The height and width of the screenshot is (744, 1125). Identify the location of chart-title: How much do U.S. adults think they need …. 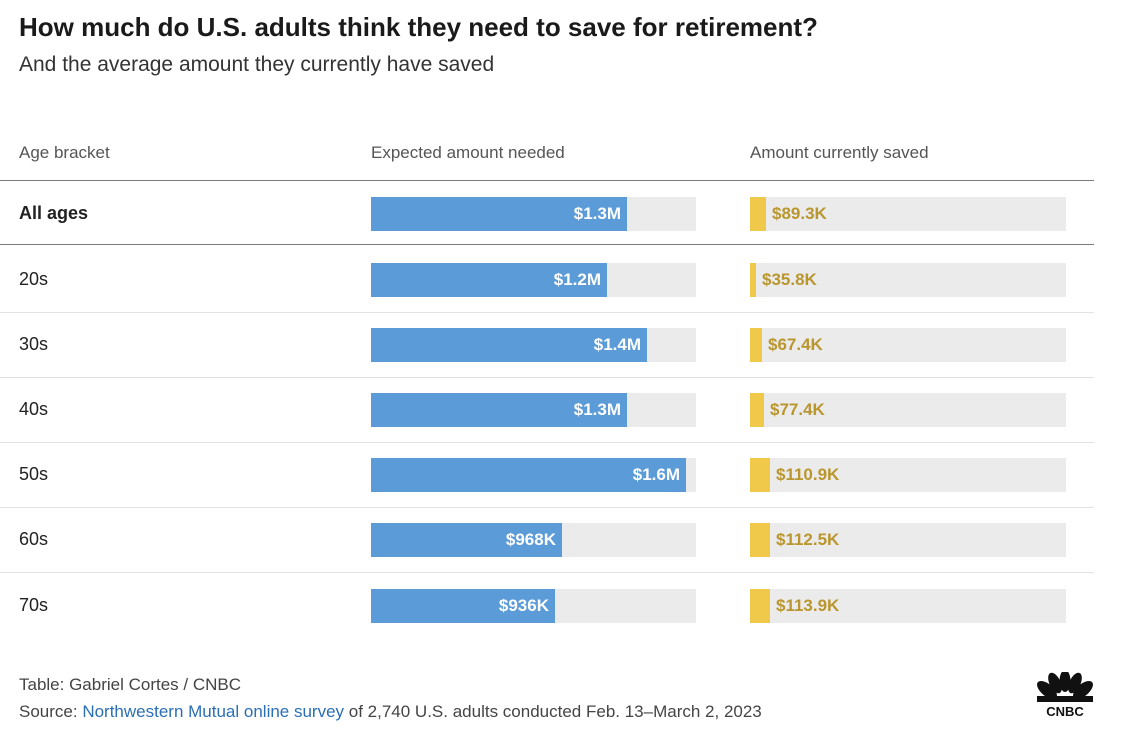
(418, 27).